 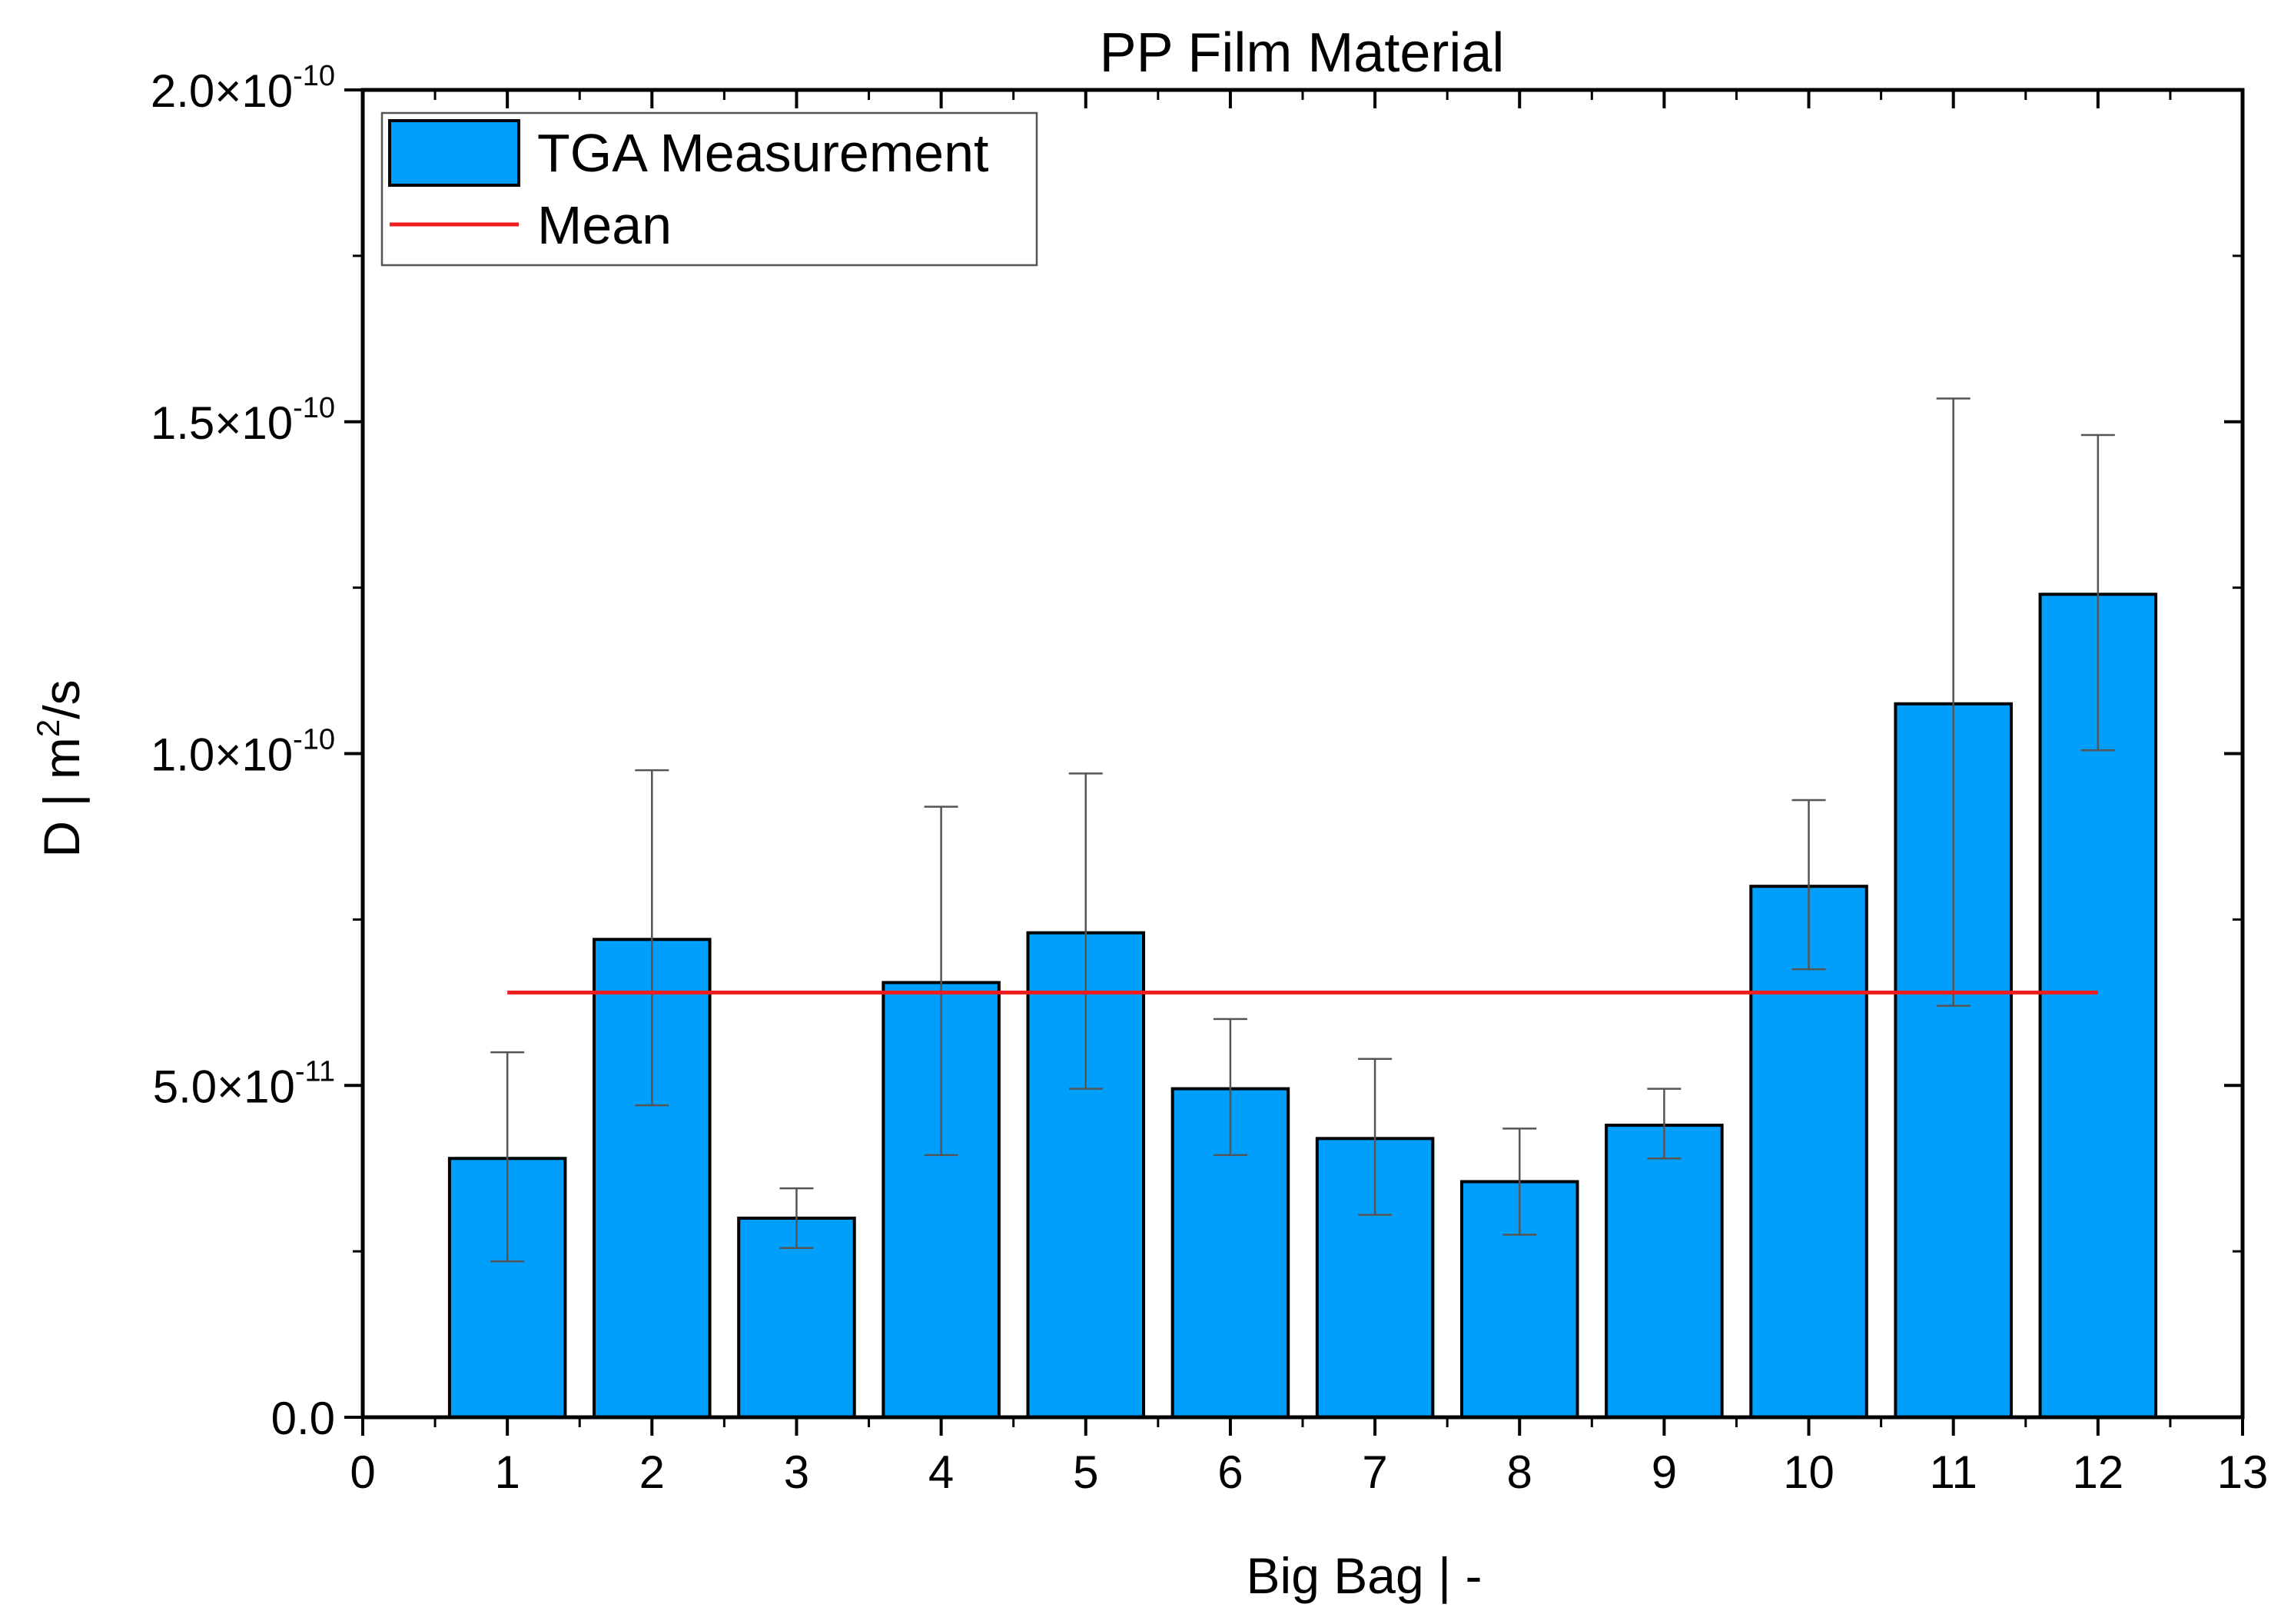 I want to click on x-tick-label-10: 10, so click(x=1808, y=1472).